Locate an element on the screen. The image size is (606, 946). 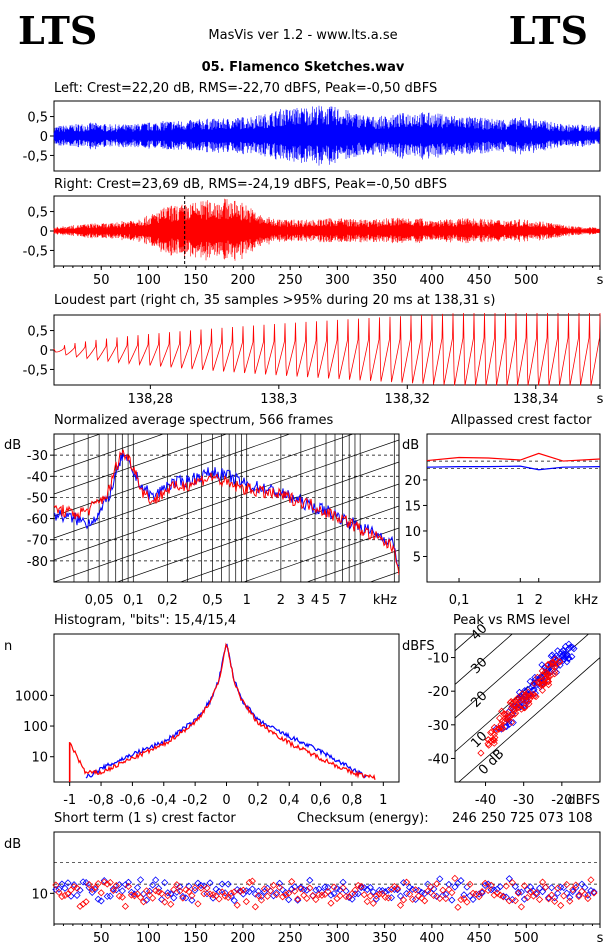
loudest-part-tick-label: 0,5 is located at coordinates (37, 332).